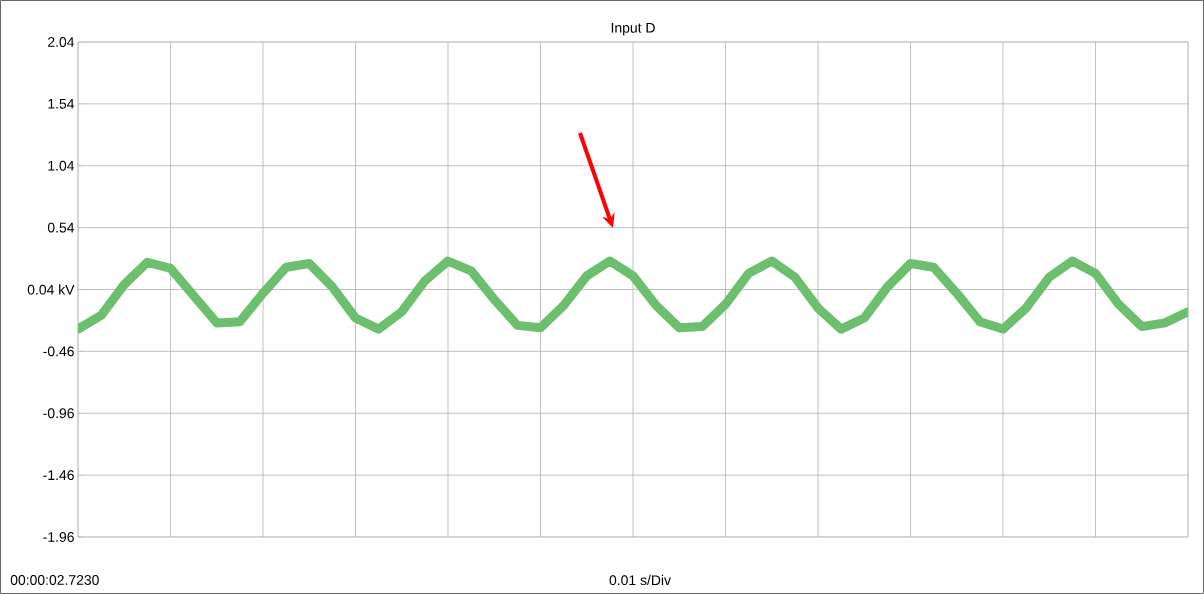 This screenshot has width=1204, height=594. What do you see at coordinates (58, 475) in the screenshot?
I see `y-tick-label: -1.46` at bounding box center [58, 475].